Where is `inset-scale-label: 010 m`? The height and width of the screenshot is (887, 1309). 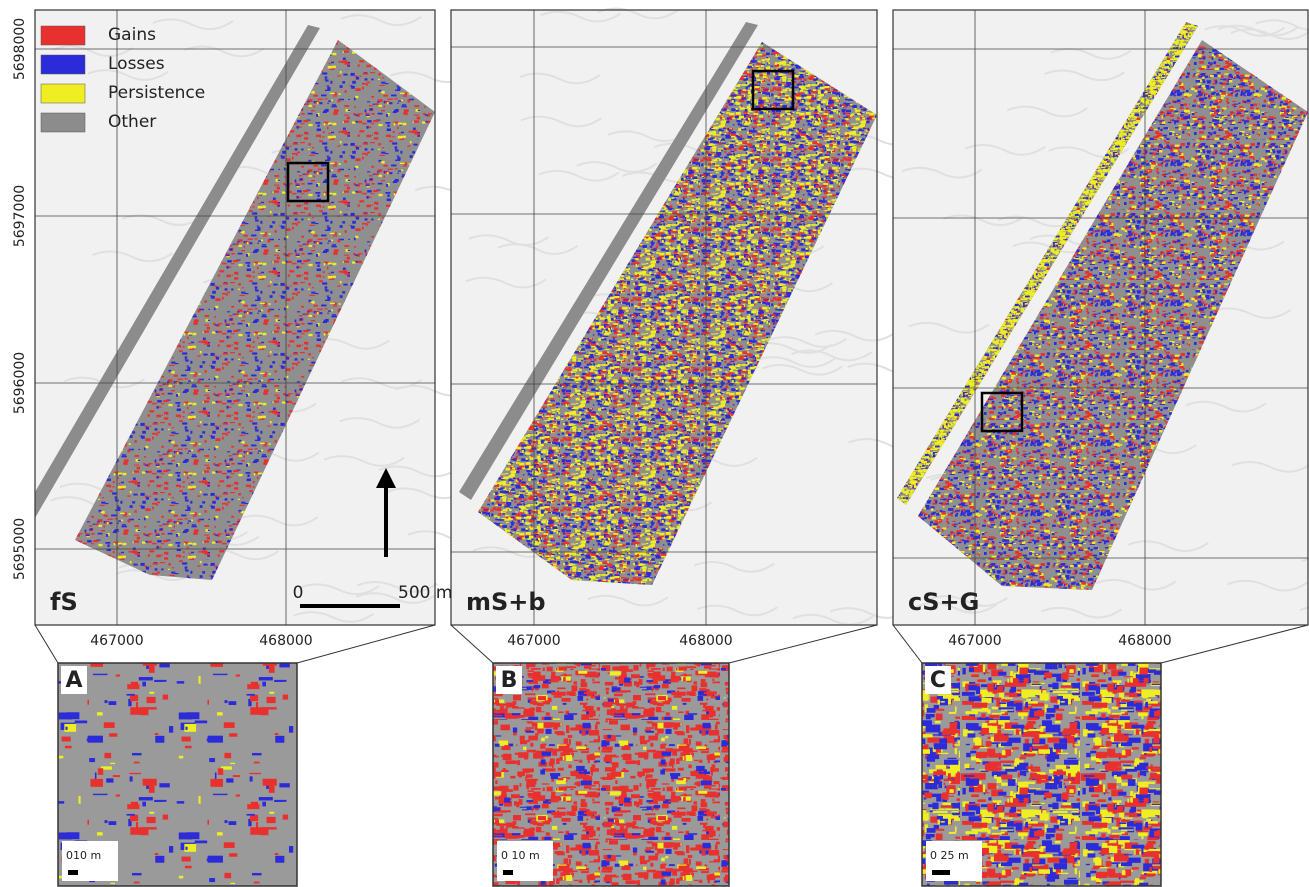
inset-scale-label: 010 m is located at coordinates (83, 855).